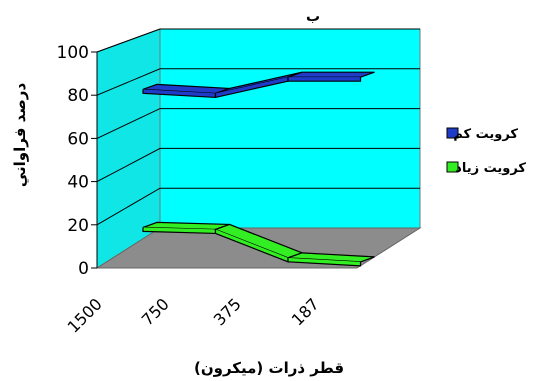 The height and width of the screenshot is (381, 538). I want to click on y-tick-label: 60, so click(78, 139).